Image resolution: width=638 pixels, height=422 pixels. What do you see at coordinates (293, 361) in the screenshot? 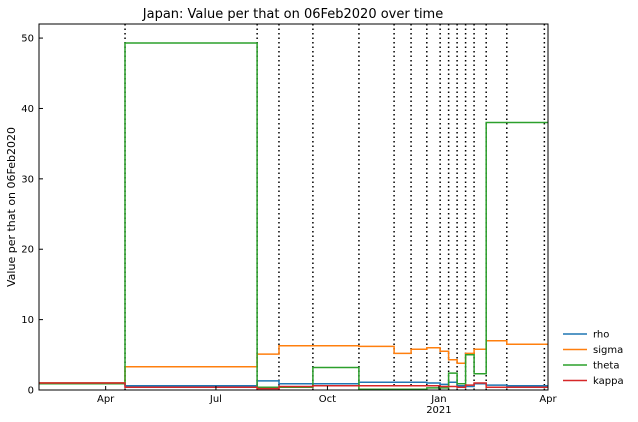
I see `series-line-sigma` at bounding box center [293, 361].